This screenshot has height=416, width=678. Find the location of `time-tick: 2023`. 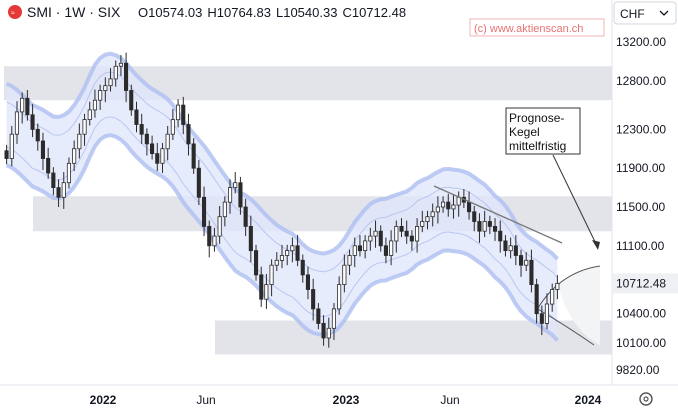

time-tick: 2023 is located at coordinates (346, 400).